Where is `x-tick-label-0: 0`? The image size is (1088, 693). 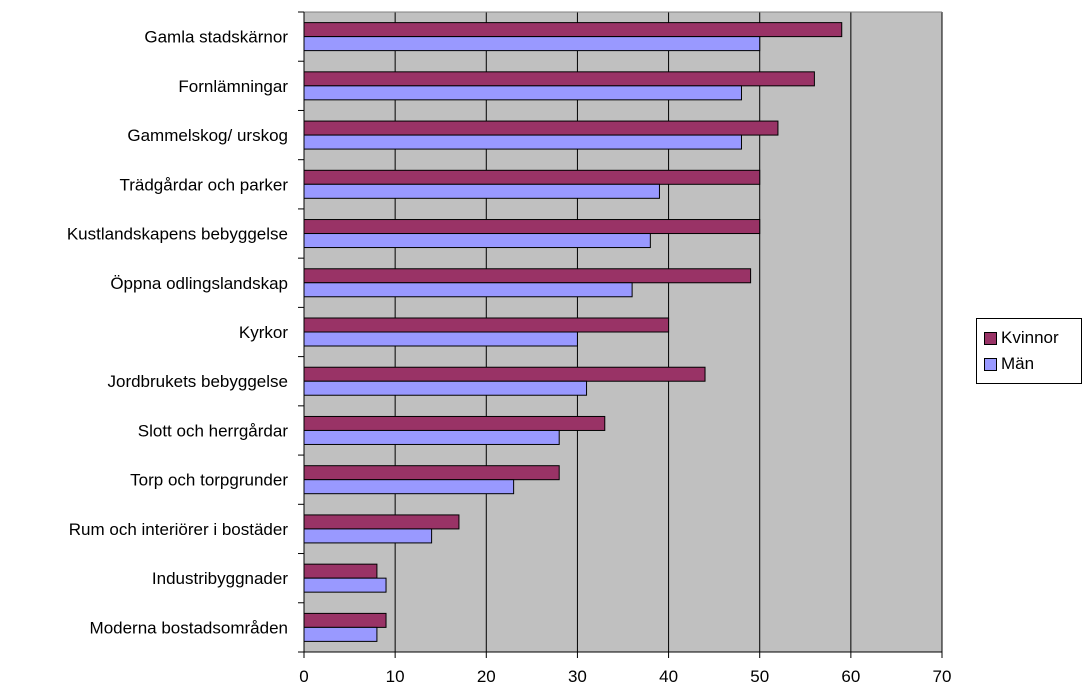
x-tick-label-0: 0 is located at coordinates (303, 676).